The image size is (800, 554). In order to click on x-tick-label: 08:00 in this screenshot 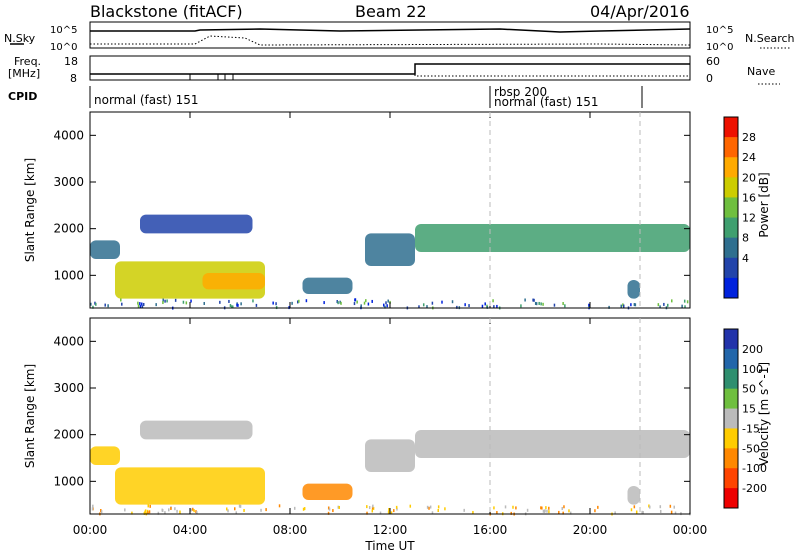, I will do `click(290, 530)`.